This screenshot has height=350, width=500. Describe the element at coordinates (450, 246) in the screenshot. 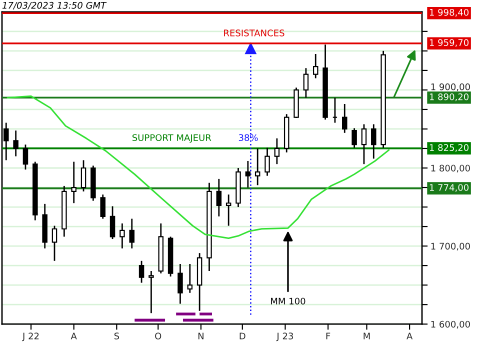

I see `y-tick-label: 1 700,00` at that location.